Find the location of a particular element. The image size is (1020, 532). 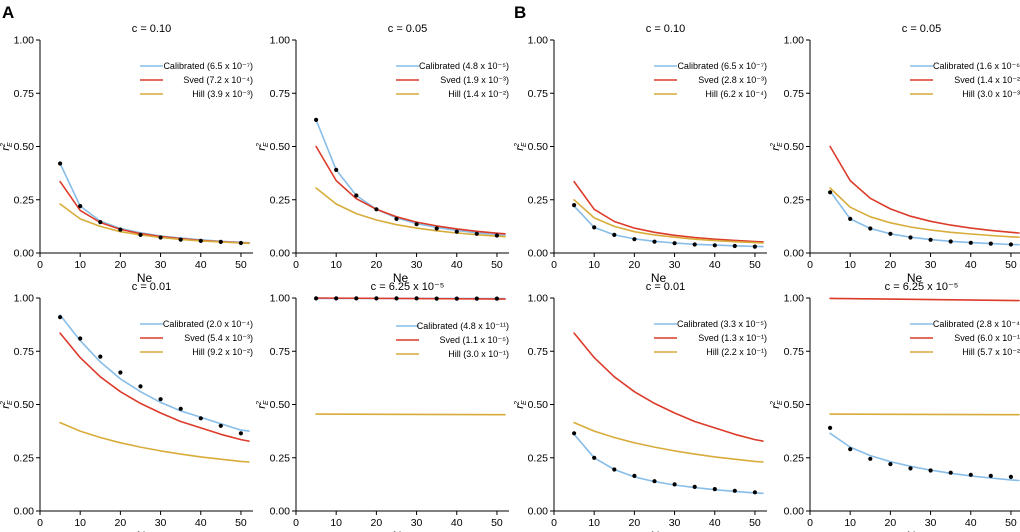

legend-label-hill: Hill (1.4 x 10⁻²) is located at coordinates (478, 94).